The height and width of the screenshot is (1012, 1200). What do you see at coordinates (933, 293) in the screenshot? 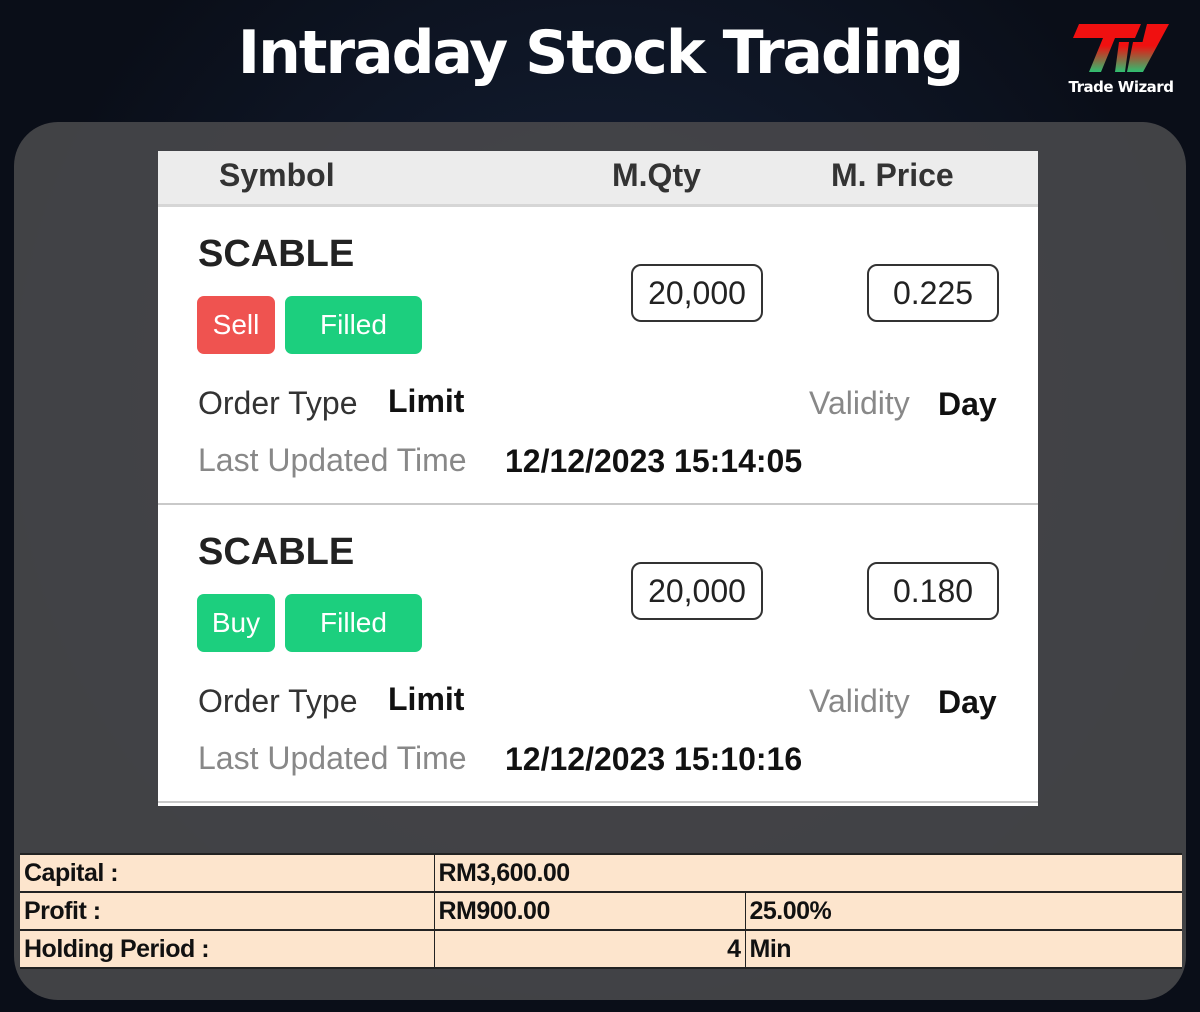
I see `price-field: 0.225` at bounding box center [933, 293].